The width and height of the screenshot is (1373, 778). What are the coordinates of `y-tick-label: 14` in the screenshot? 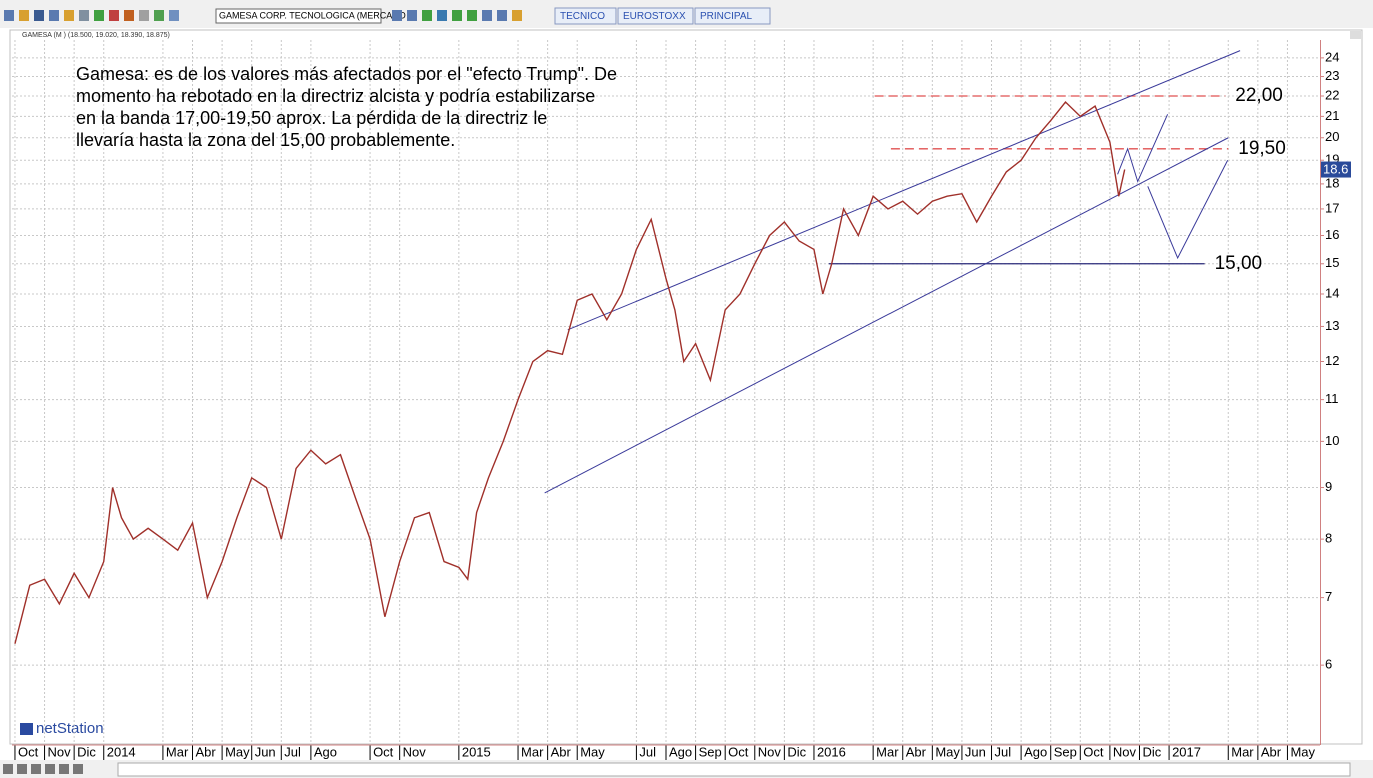 It's located at (1332, 292).